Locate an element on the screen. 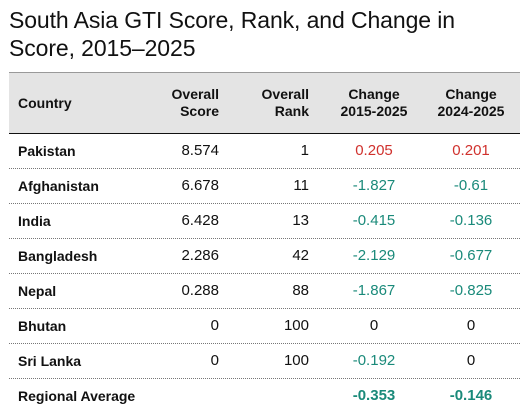 This screenshot has width=529, height=414. table-row: Sri Lanka 0 100 -0.192 0 is located at coordinates (264, 361).